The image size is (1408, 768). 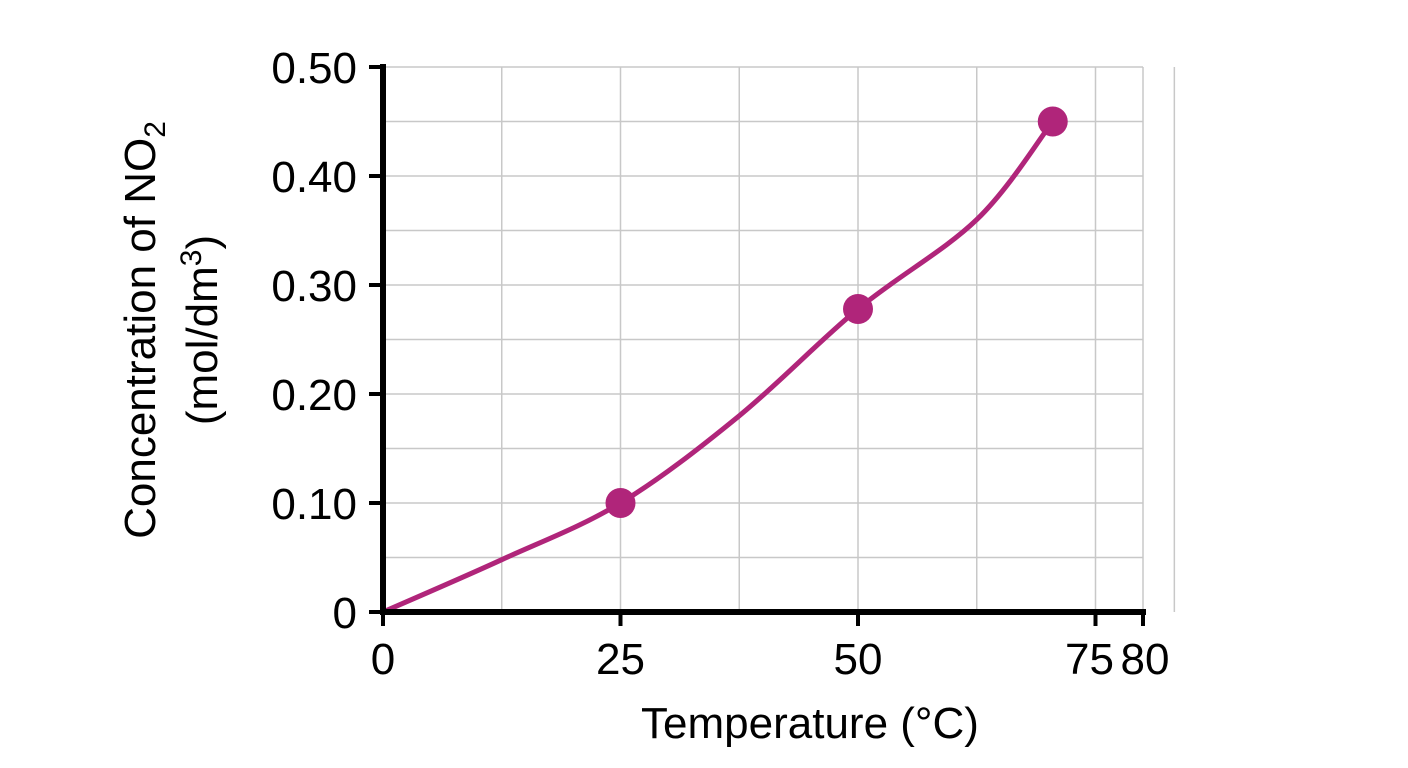 I want to click on y-axis-title-unit: (mol/dm, so click(x=202, y=345).